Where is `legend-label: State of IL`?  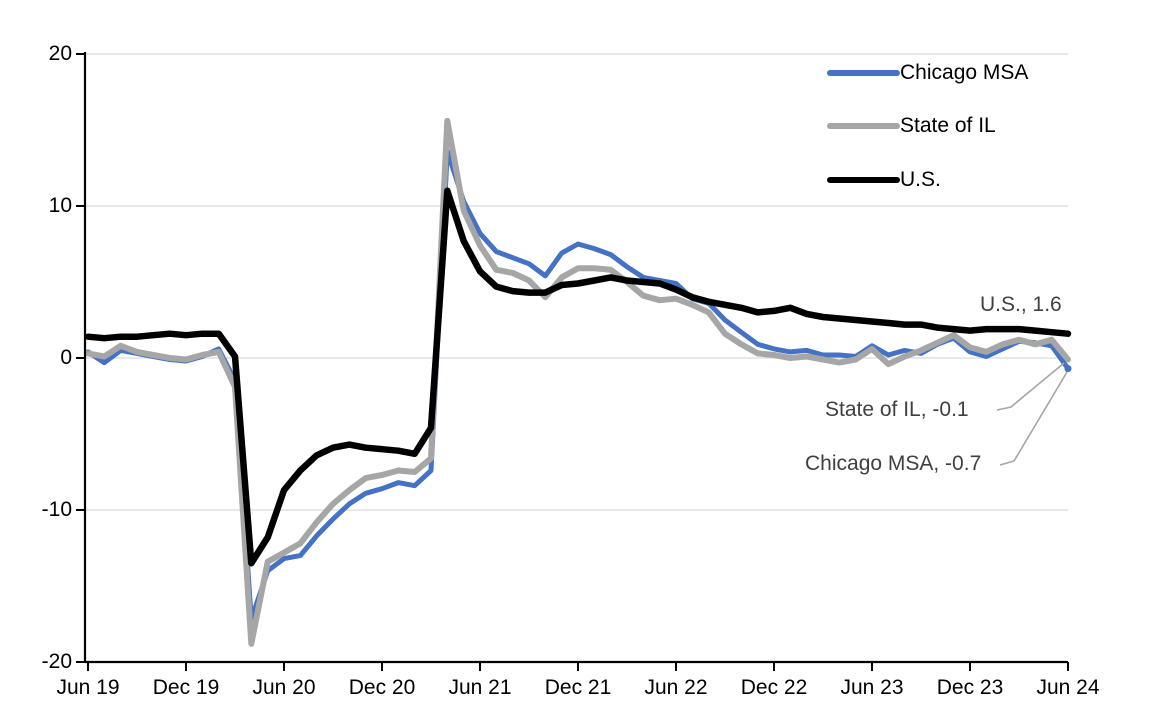 legend-label: State of IL is located at coordinates (948, 125).